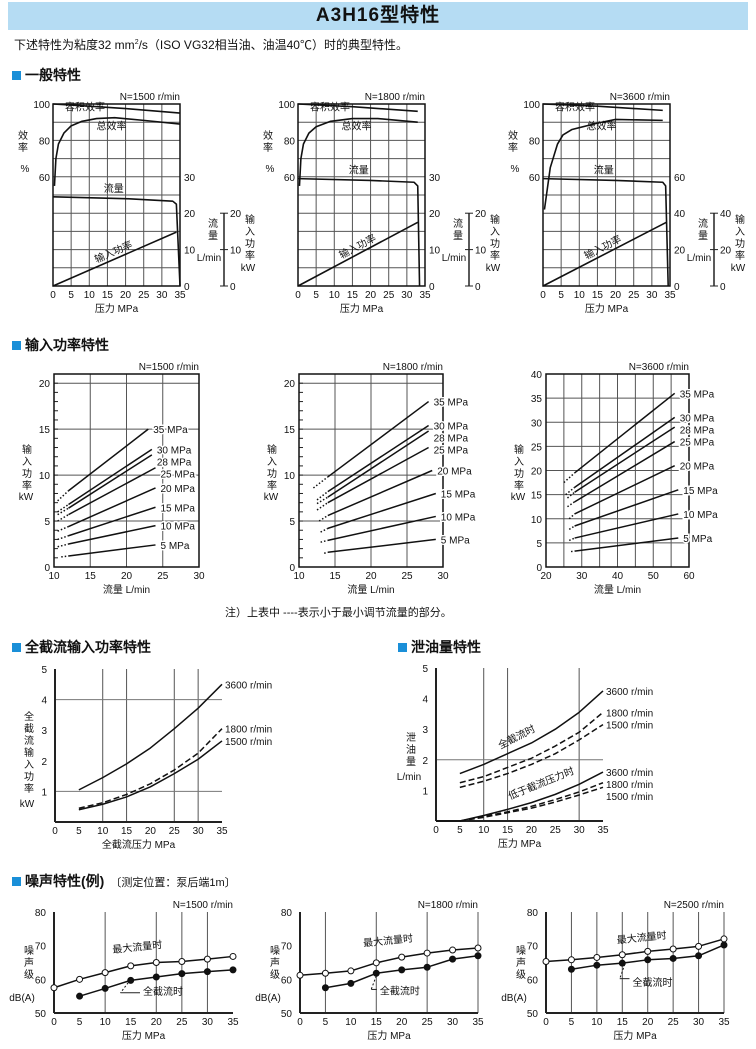 The width and height of the screenshot is (756, 1049). I want to click on y-axis-label: 噪声级, so click(28, 963).